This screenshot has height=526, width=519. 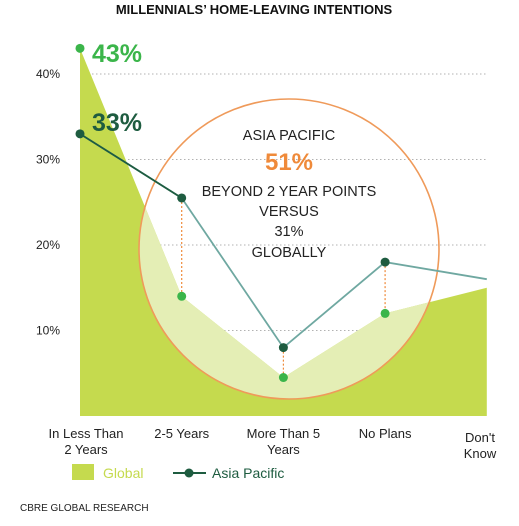 What do you see at coordinates (123, 473) in the screenshot?
I see `legend-global-label: Global` at bounding box center [123, 473].